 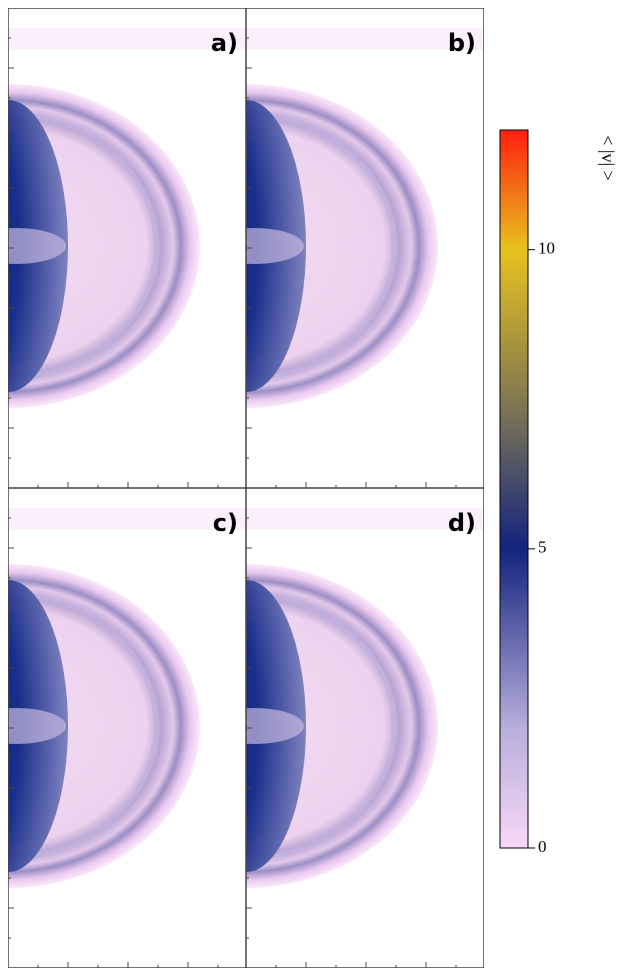 I want to click on colorbar-tick-label: 0, so click(x=542, y=846).